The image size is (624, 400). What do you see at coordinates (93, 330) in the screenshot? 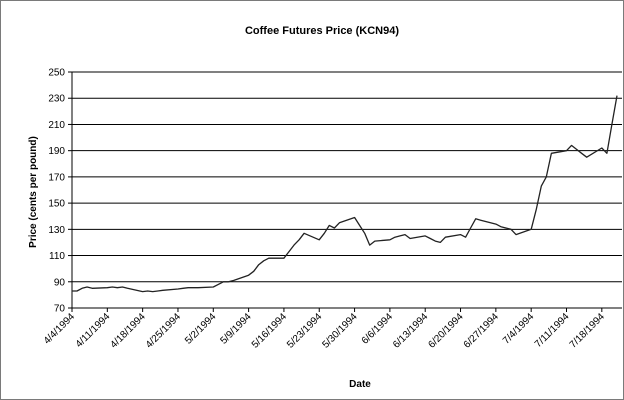
I see `x-tick-label: 4/11/1994` at bounding box center [93, 330].